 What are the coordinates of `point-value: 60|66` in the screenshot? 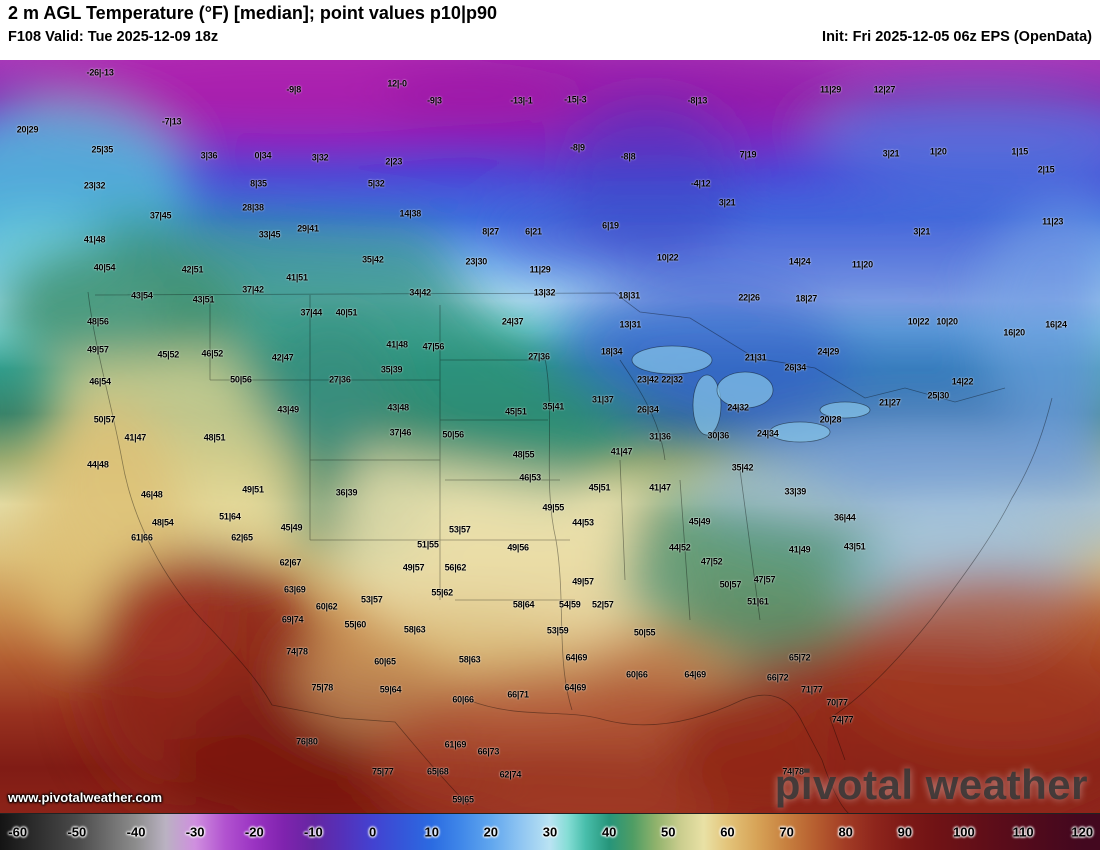 It's located at (637, 674).